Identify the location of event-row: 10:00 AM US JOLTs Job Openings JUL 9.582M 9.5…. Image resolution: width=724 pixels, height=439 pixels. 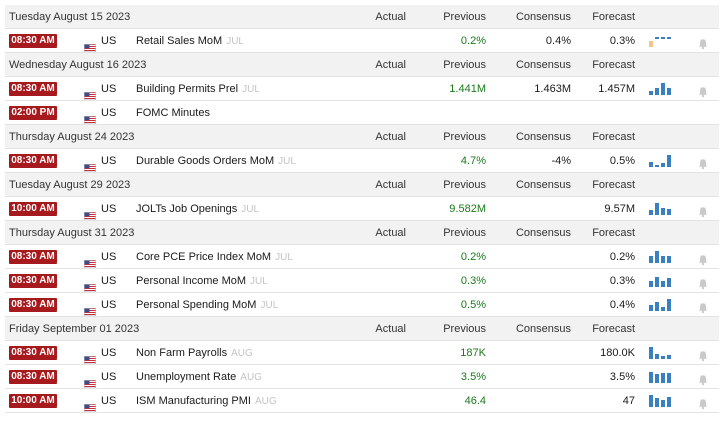
(362, 209).